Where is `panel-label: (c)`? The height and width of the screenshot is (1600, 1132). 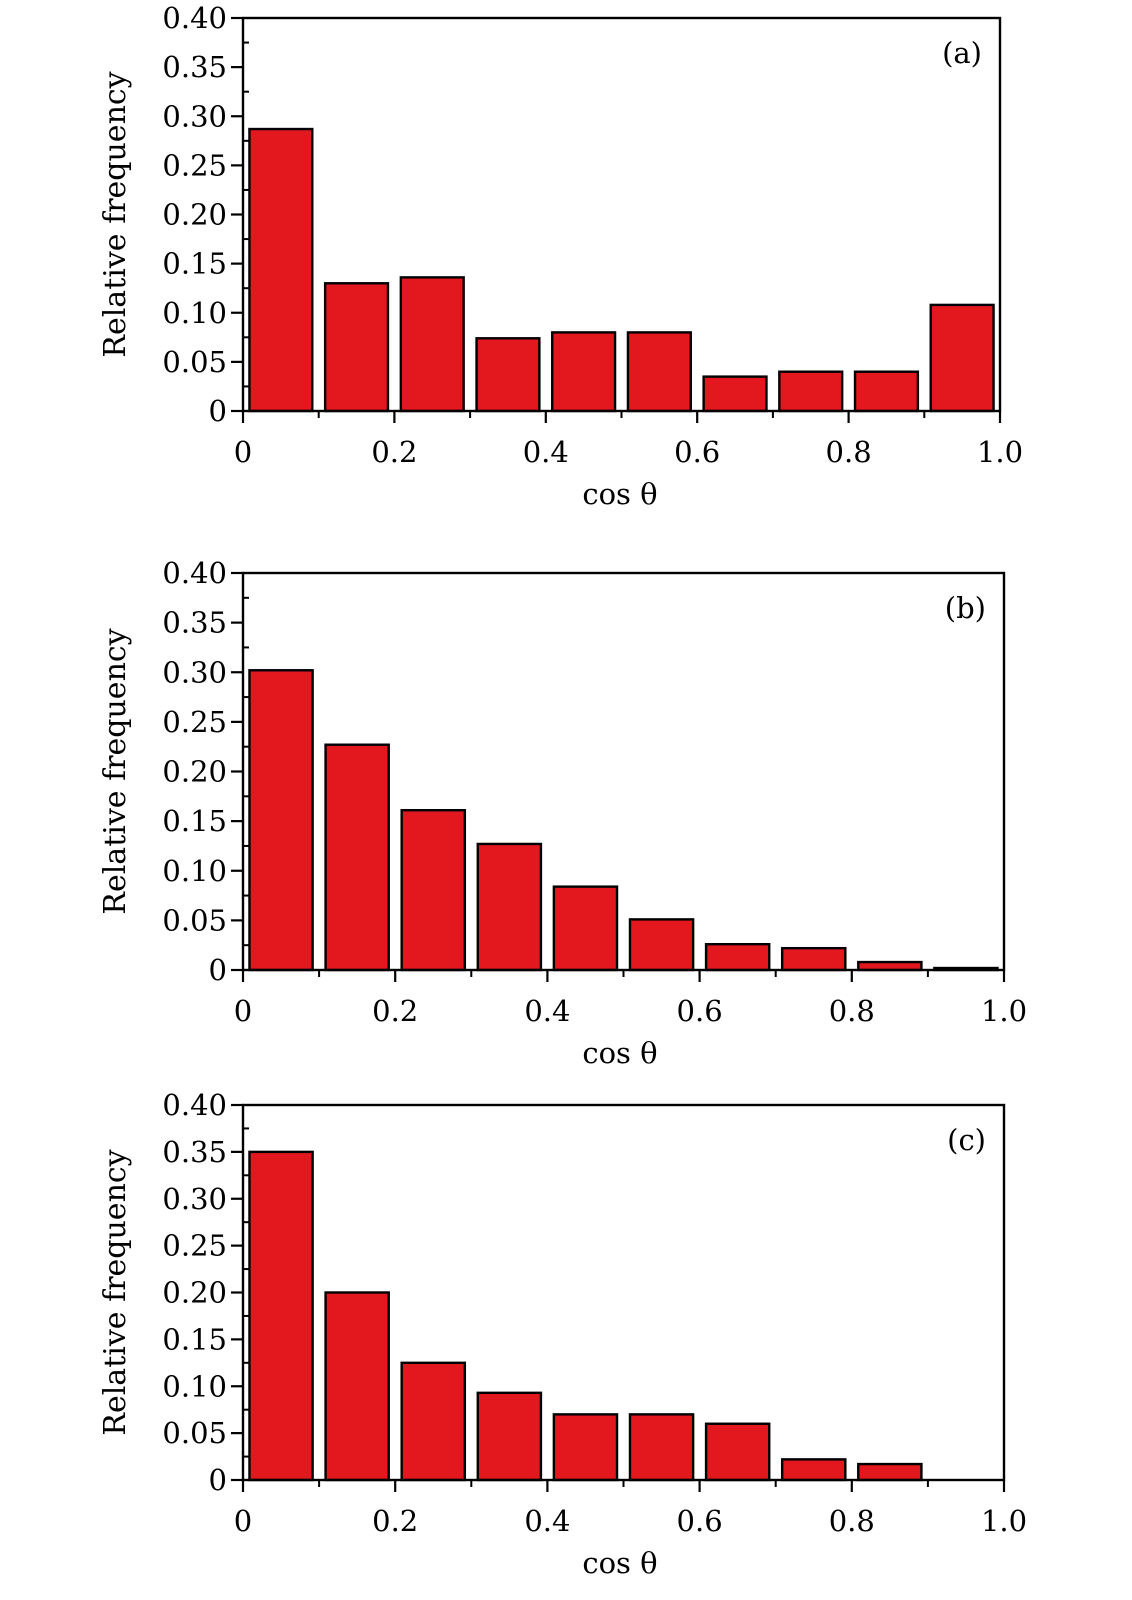
panel-label: (c) is located at coordinates (966, 1140).